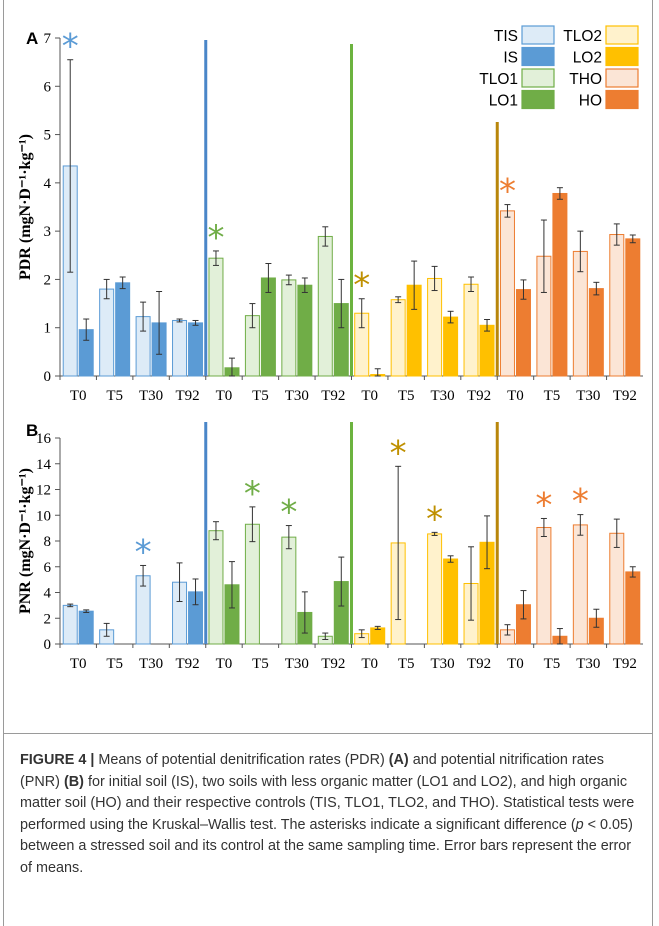 This screenshot has width=659, height=926. I want to click on caption-segment: (B), so click(73, 781).